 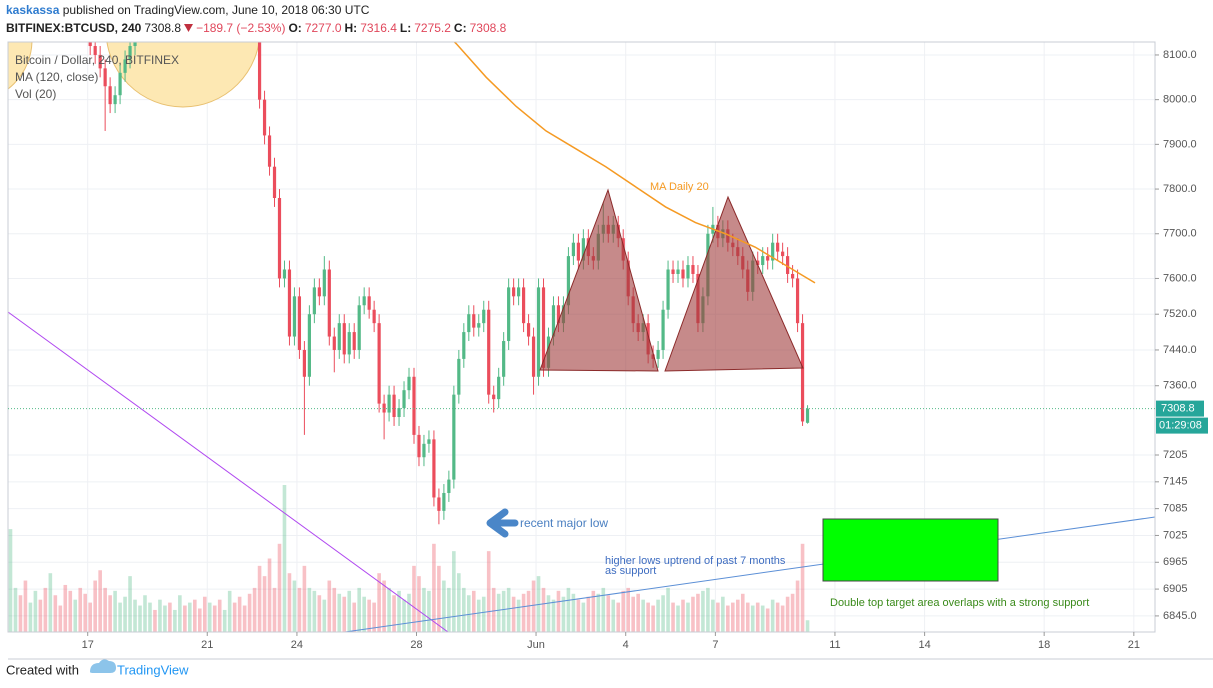 What do you see at coordinates (207, 645) in the screenshot?
I see `x-tick-label: 21` at bounding box center [207, 645].